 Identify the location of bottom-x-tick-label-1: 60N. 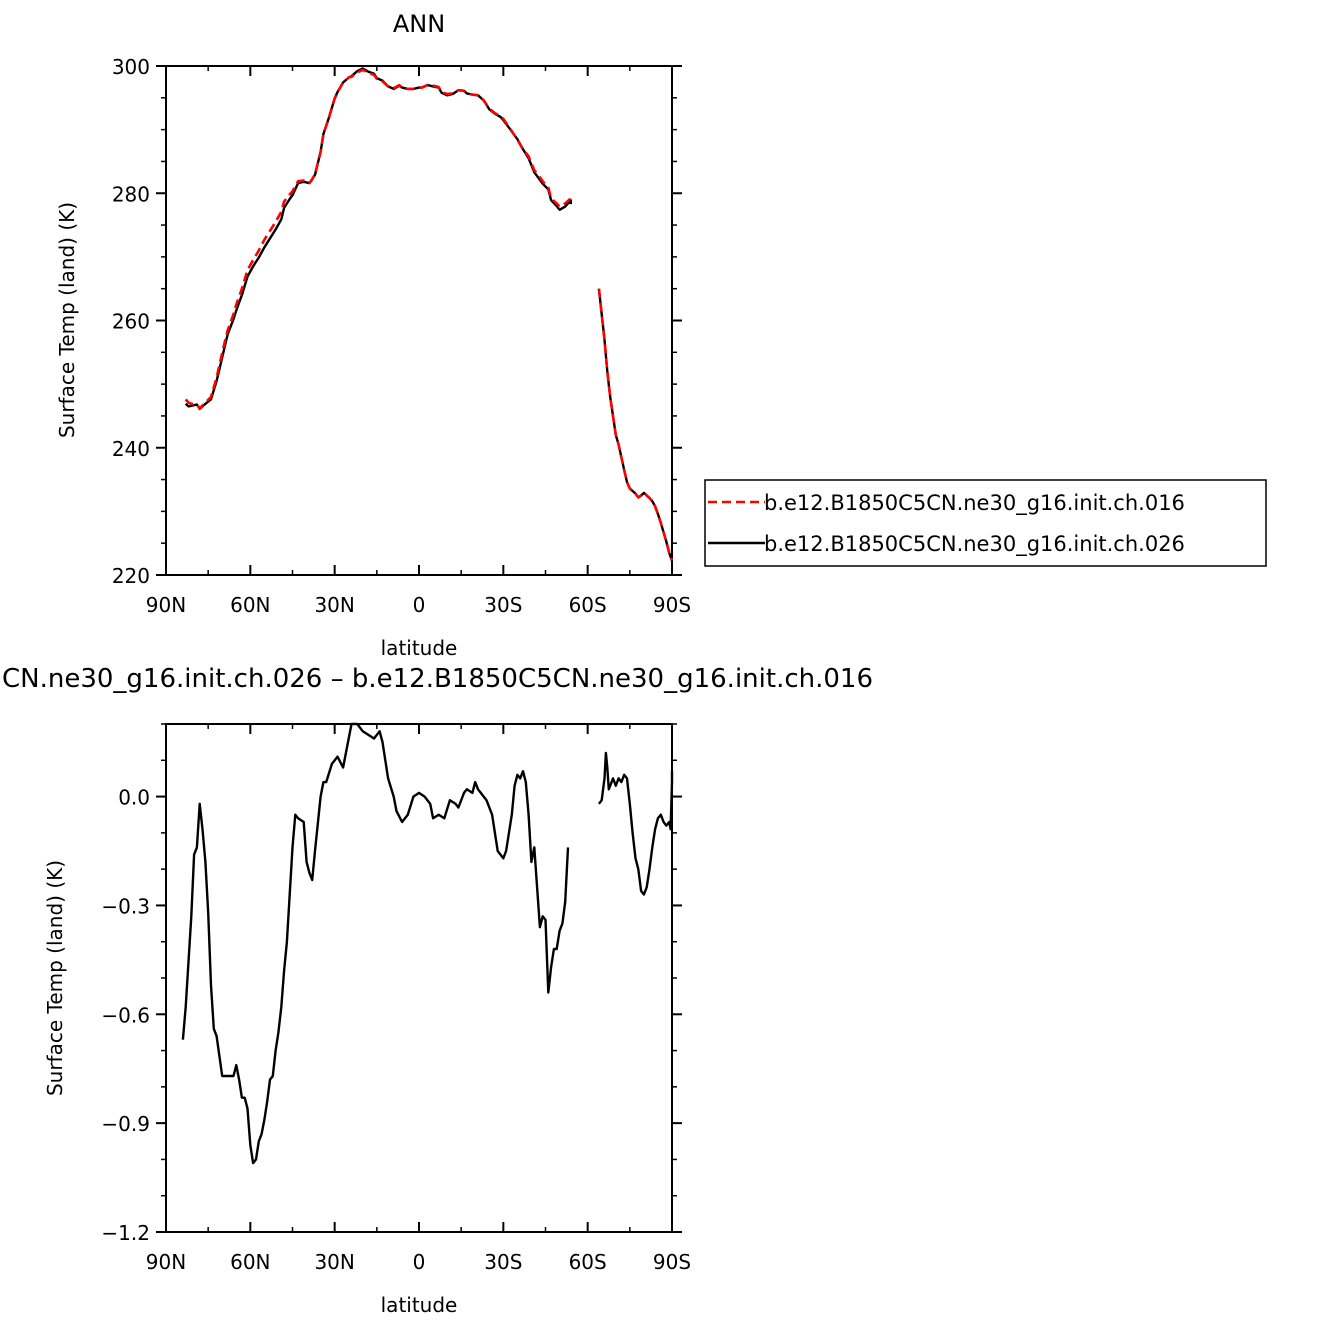
(250, 1262).